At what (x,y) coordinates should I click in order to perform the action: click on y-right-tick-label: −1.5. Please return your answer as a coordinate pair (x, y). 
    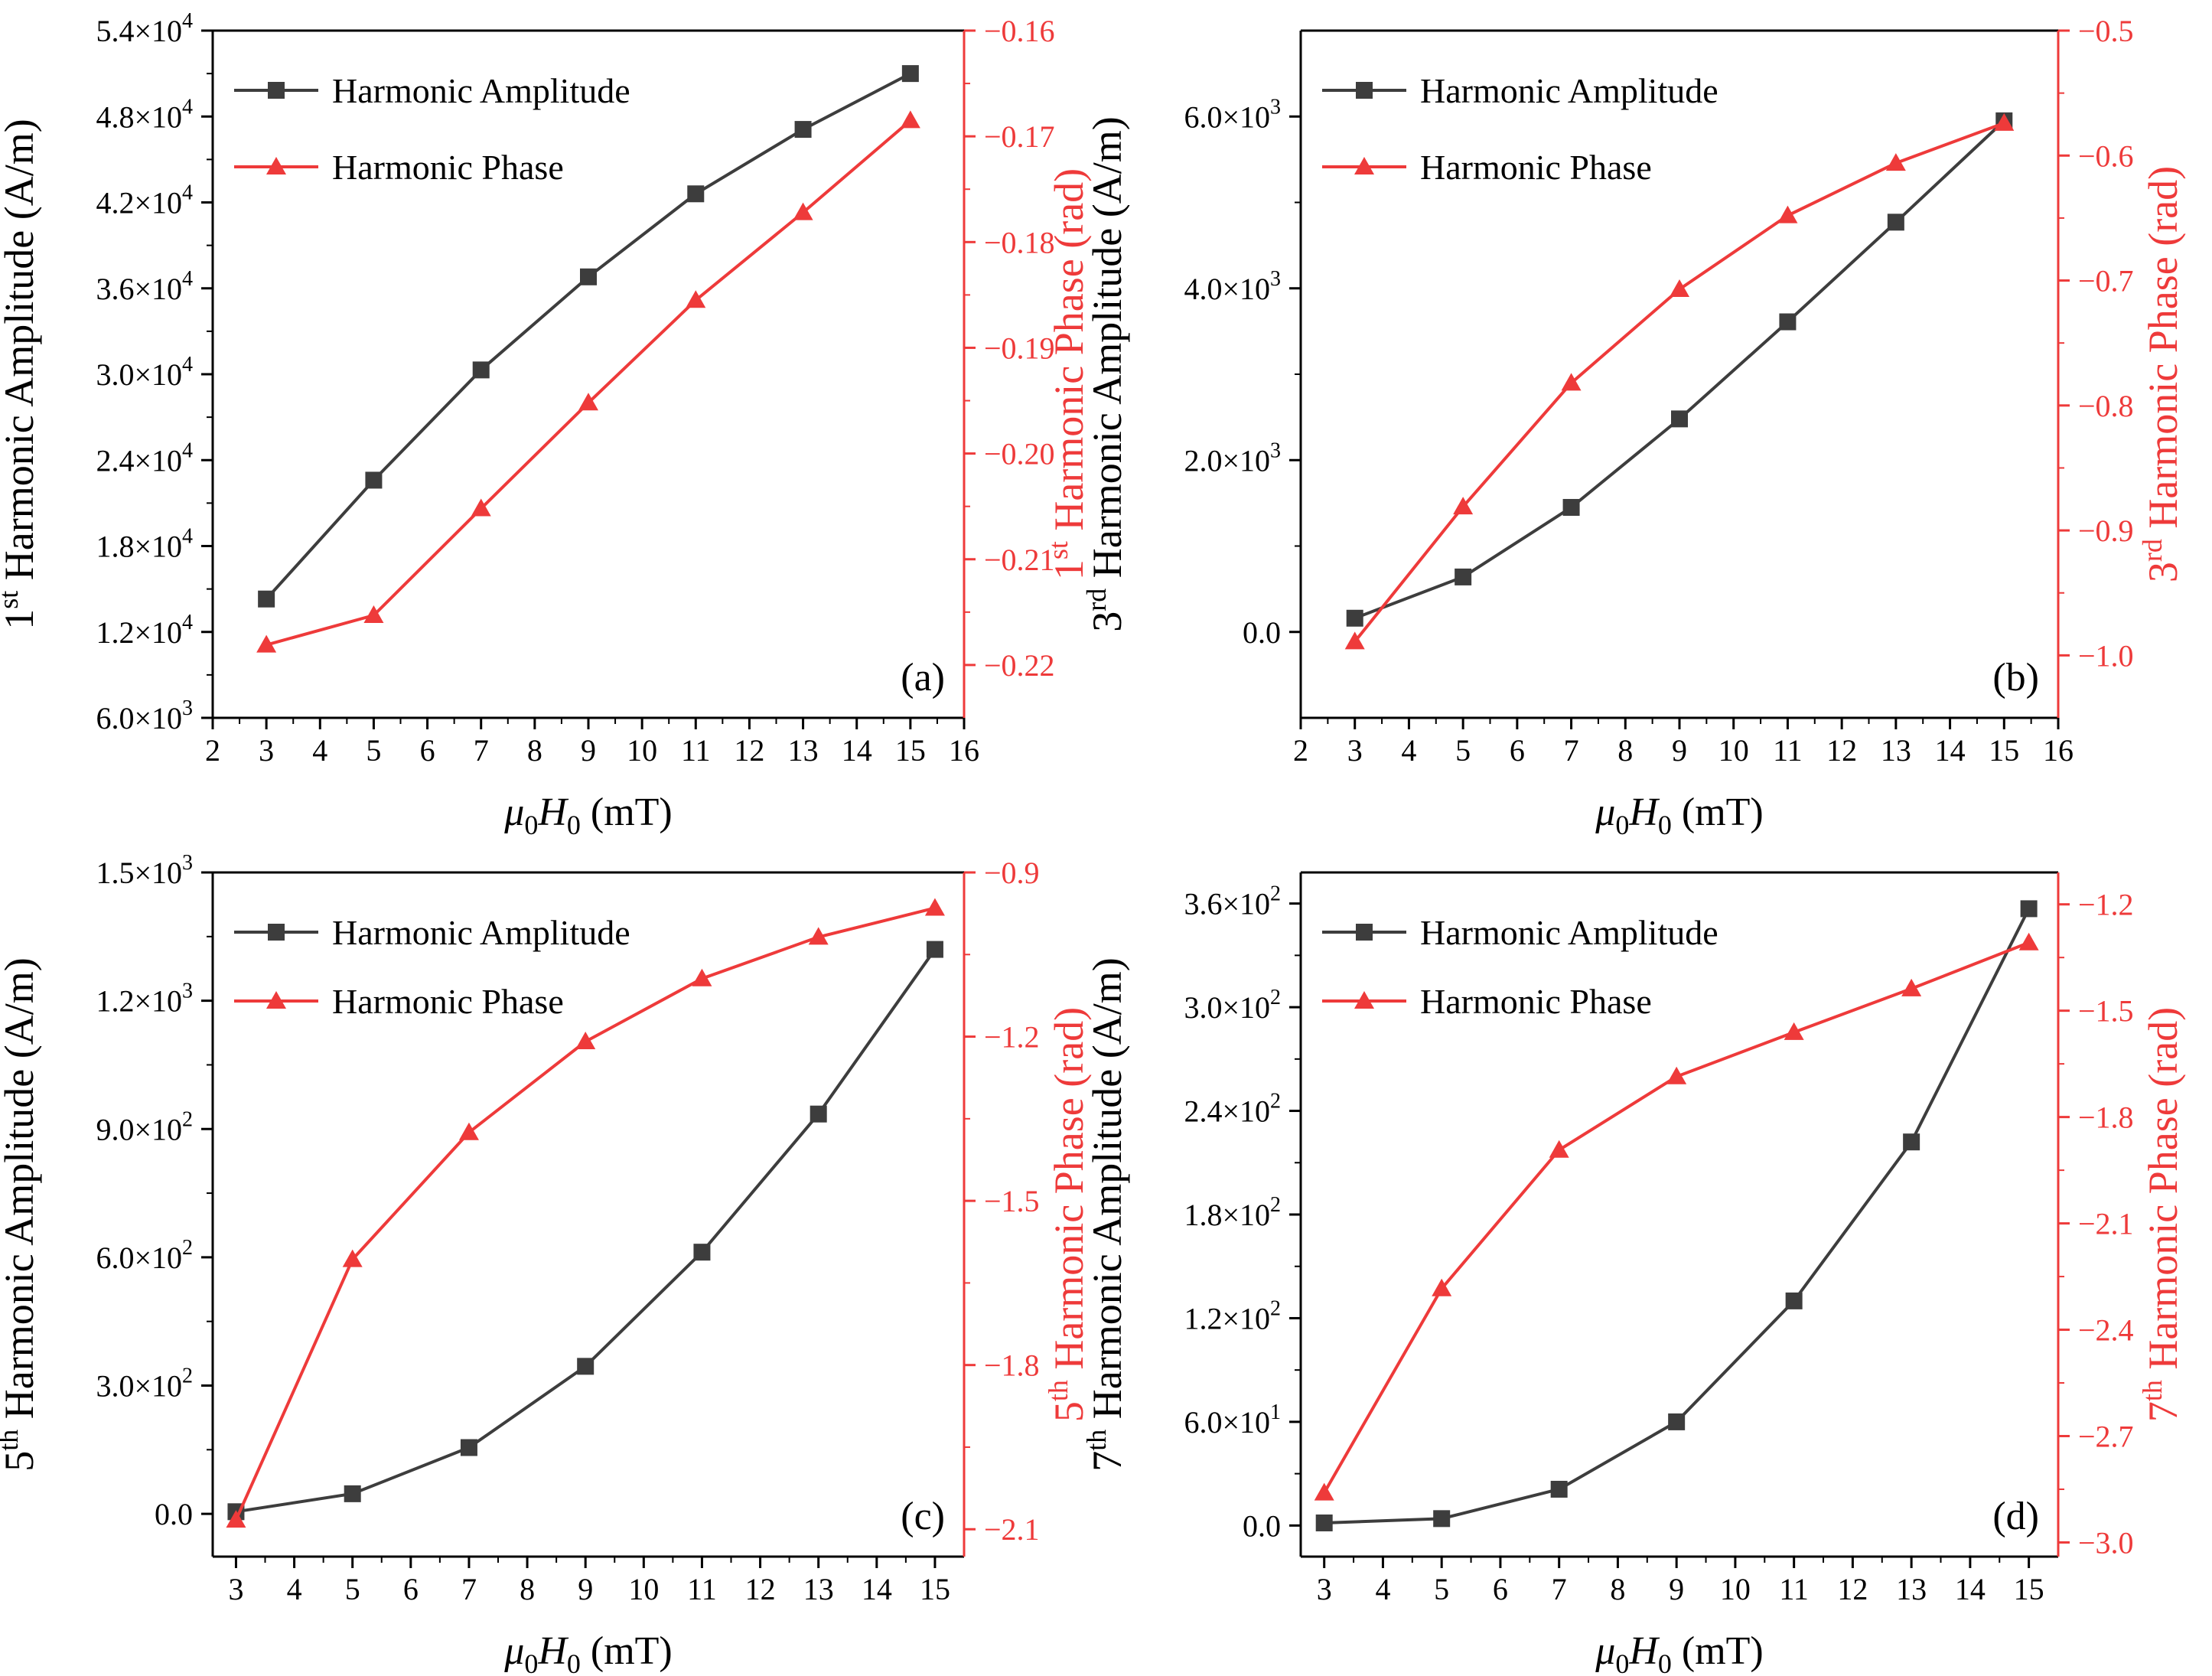
    Looking at the image, I should click on (2106, 1012).